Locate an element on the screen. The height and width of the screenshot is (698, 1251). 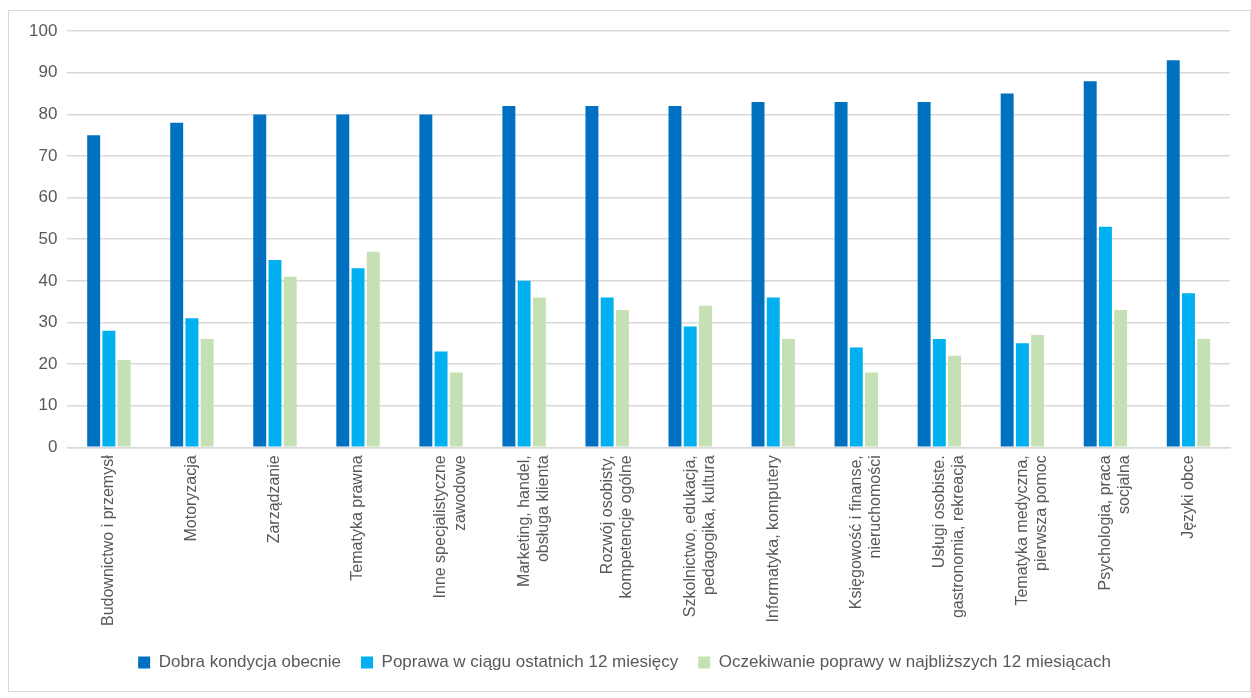
x-tick-label: Tematyka prawna is located at coordinates (357, 518).